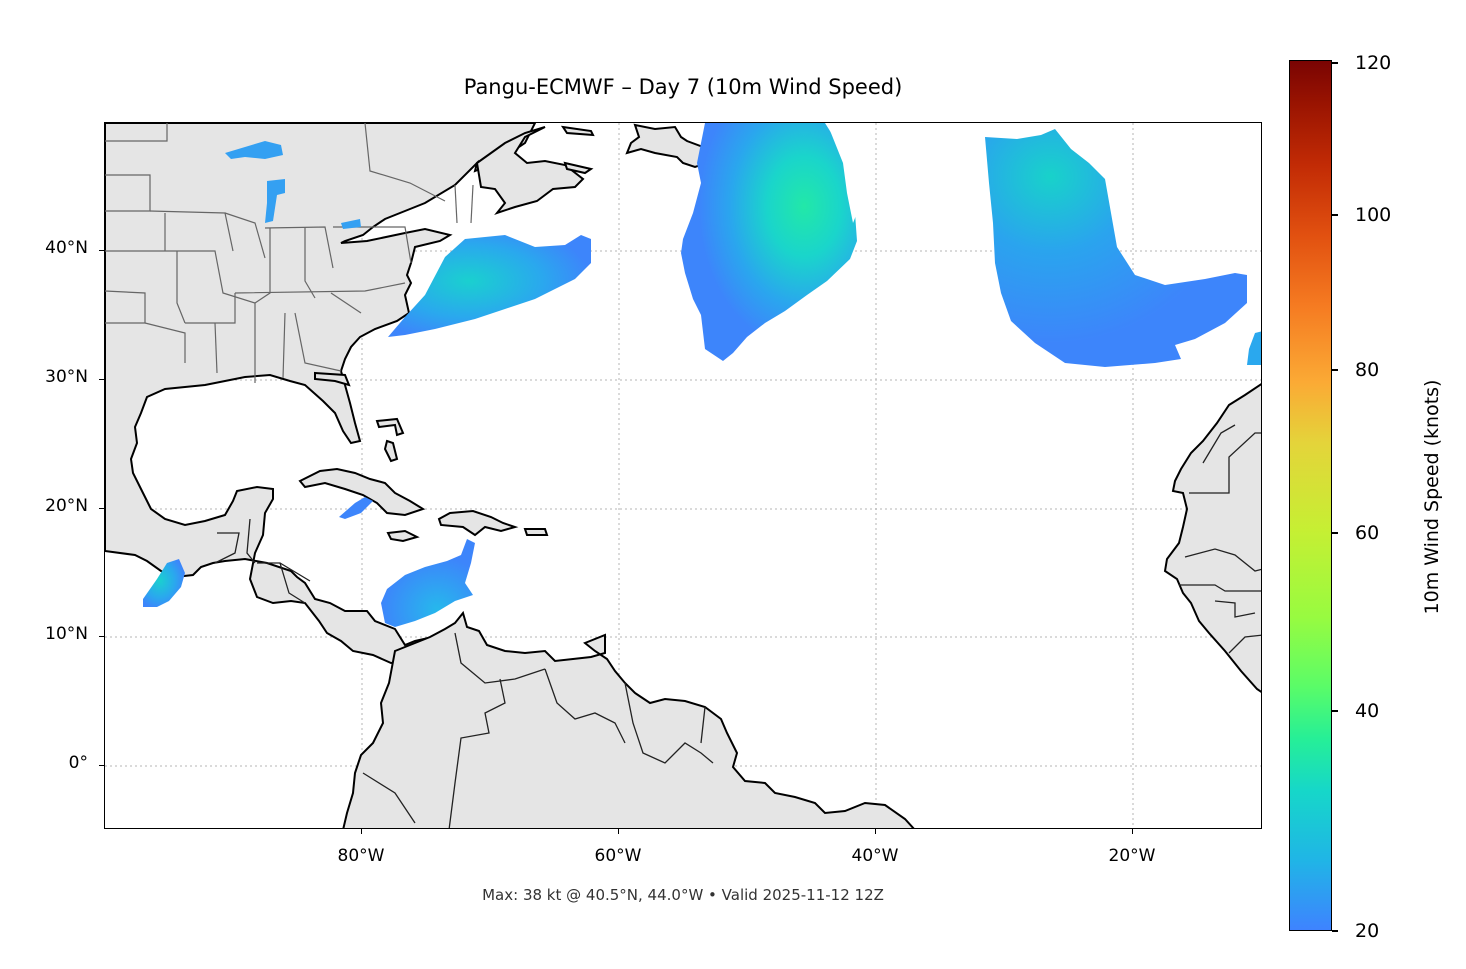  I want to click on y-label-30n: 30°N, so click(66, 377).